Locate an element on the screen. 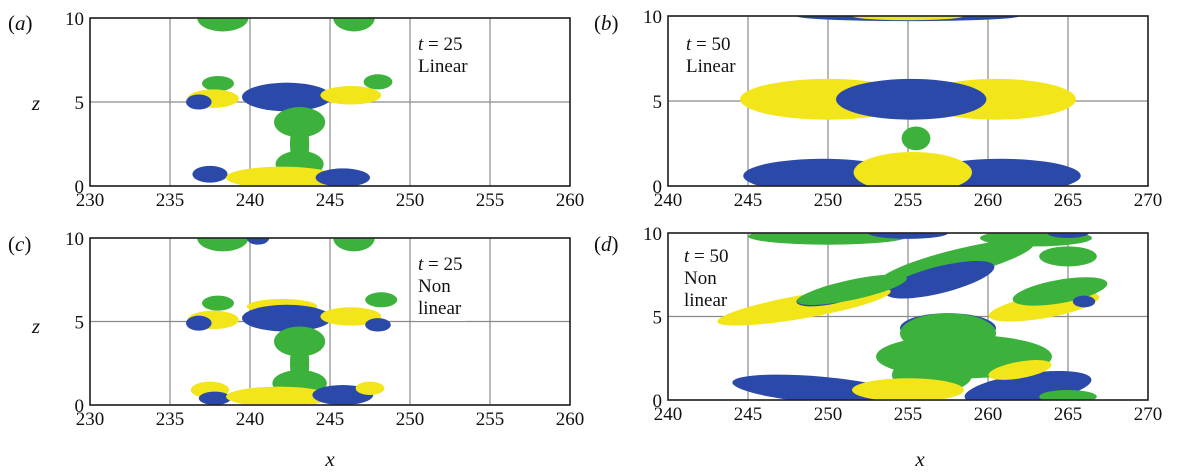 The image size is (1193, 475). x-axis-label-right: x is located at coordinates (919, 459).